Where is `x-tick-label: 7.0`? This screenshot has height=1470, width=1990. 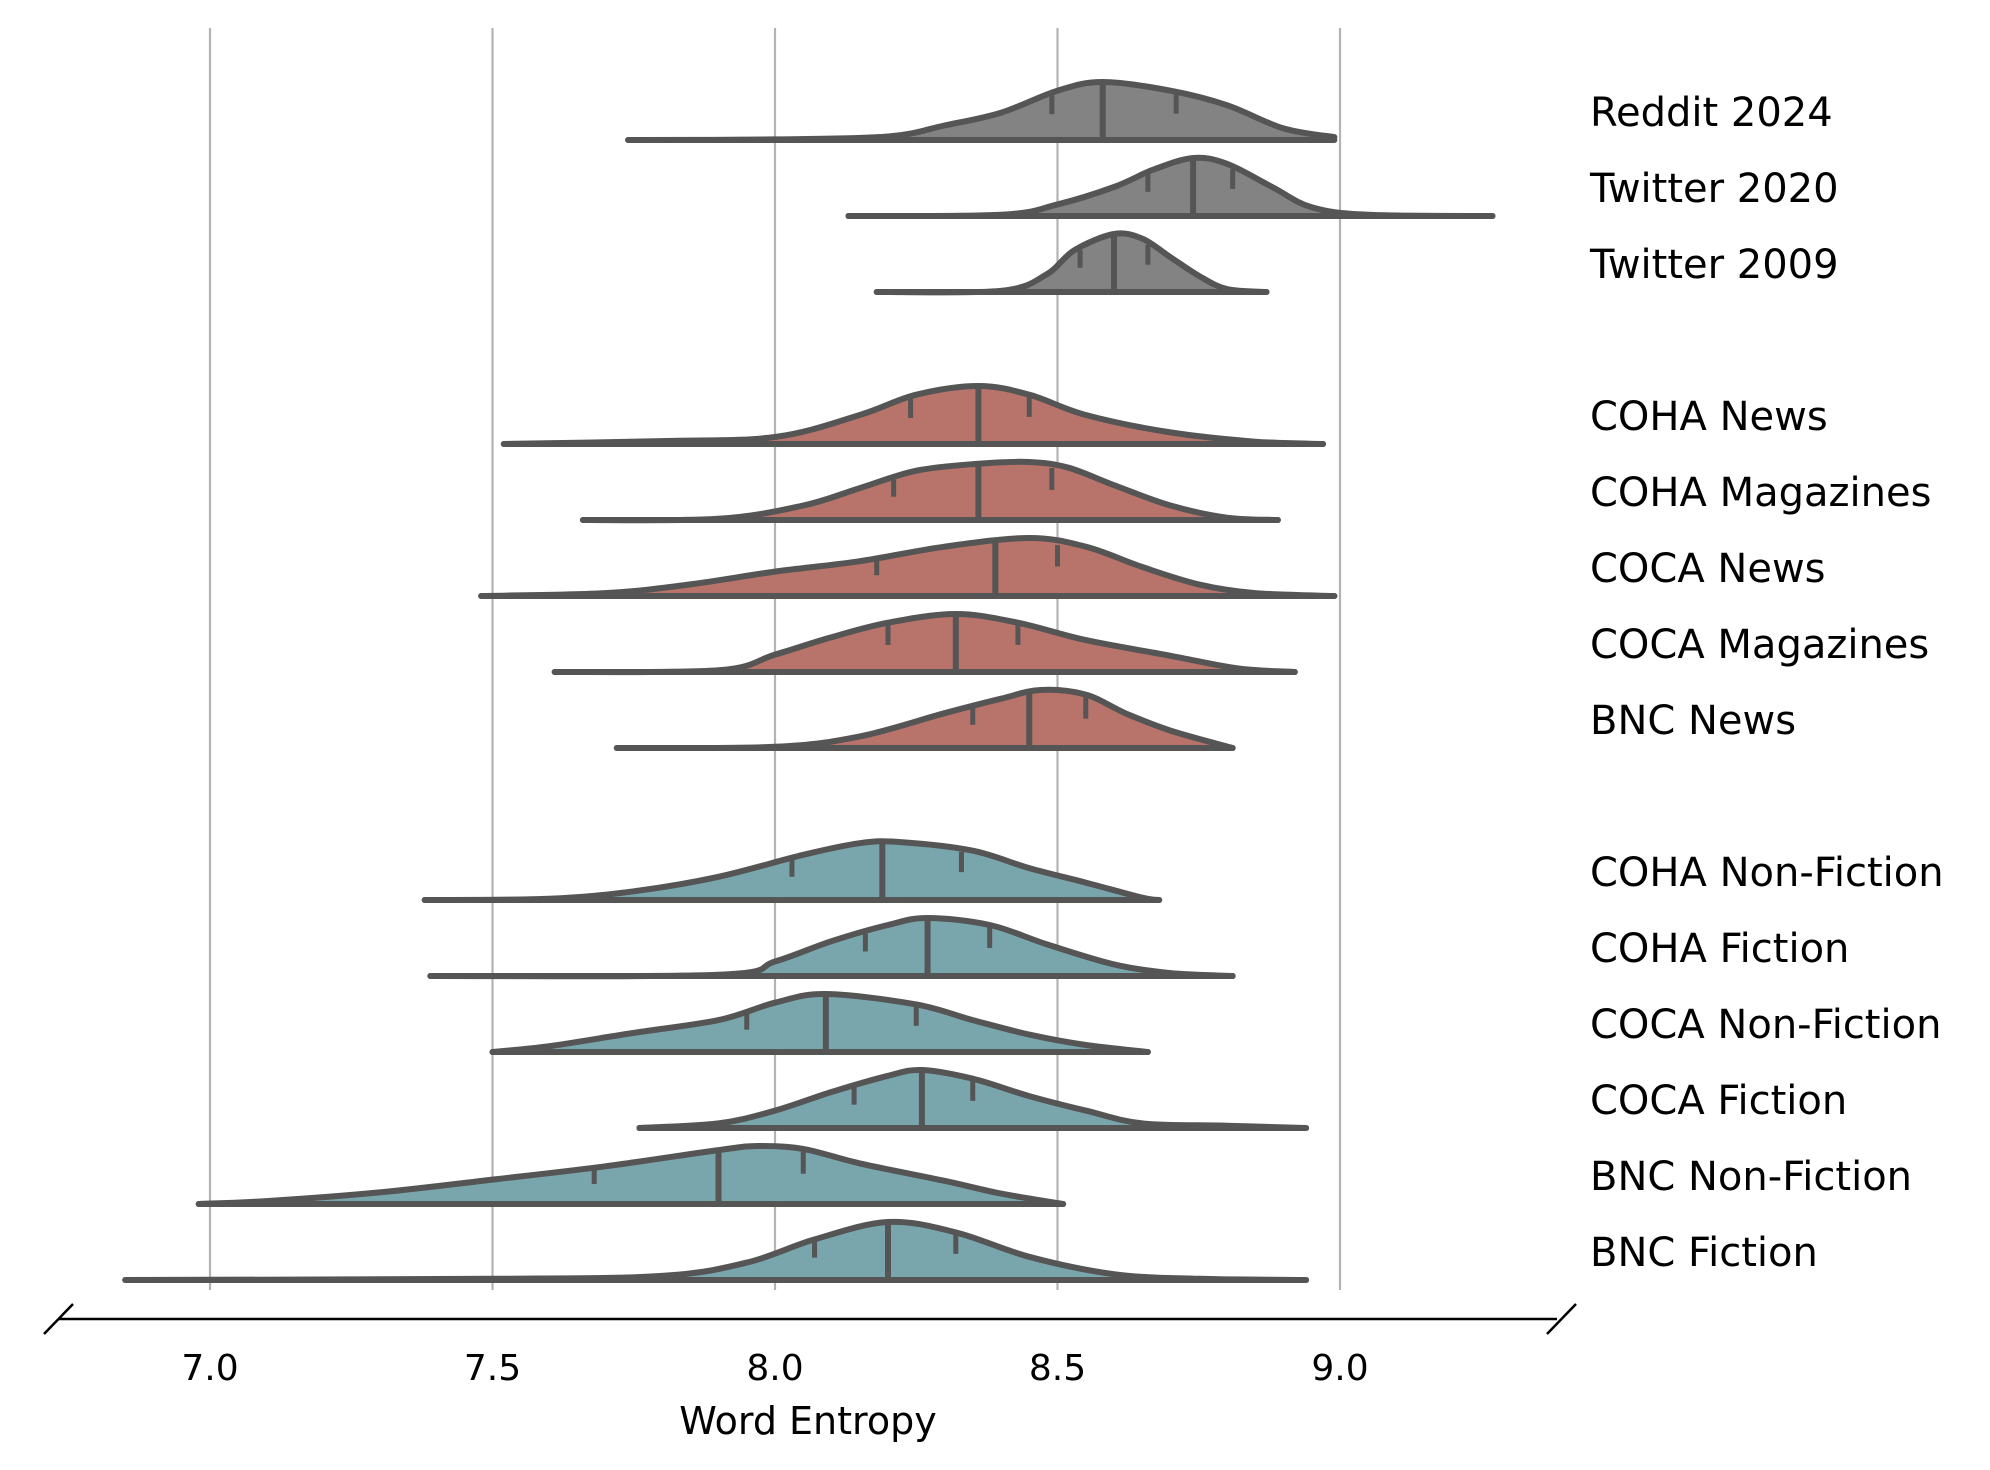
x-tick-label: 7.0 is located at coordinates (209, 1368).